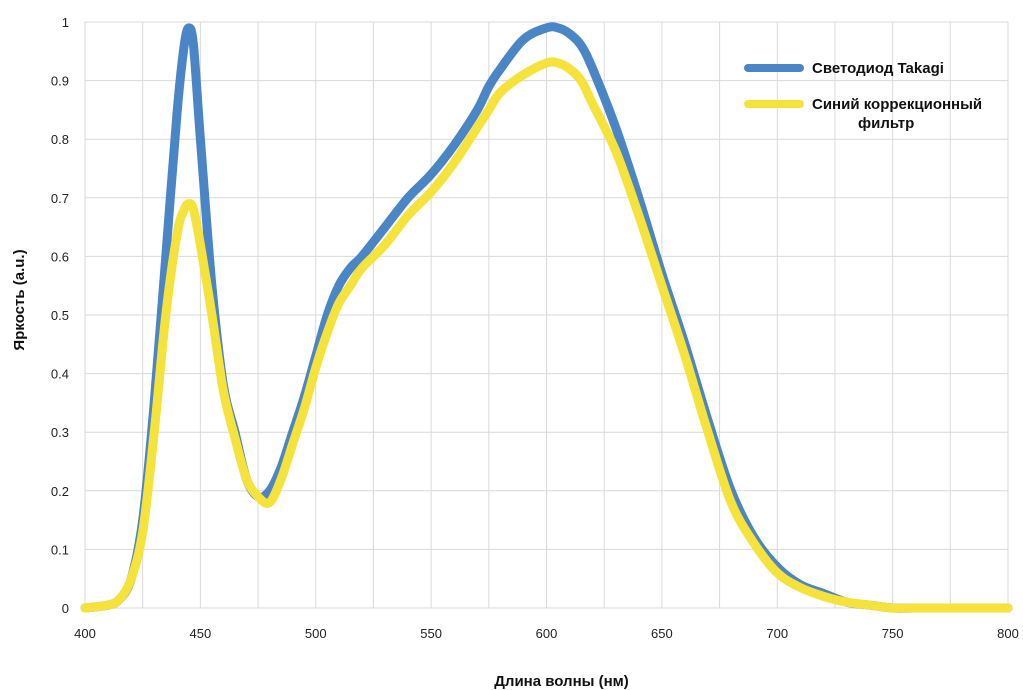  I want to click on x-tick-label: 650, so click(662, 633).